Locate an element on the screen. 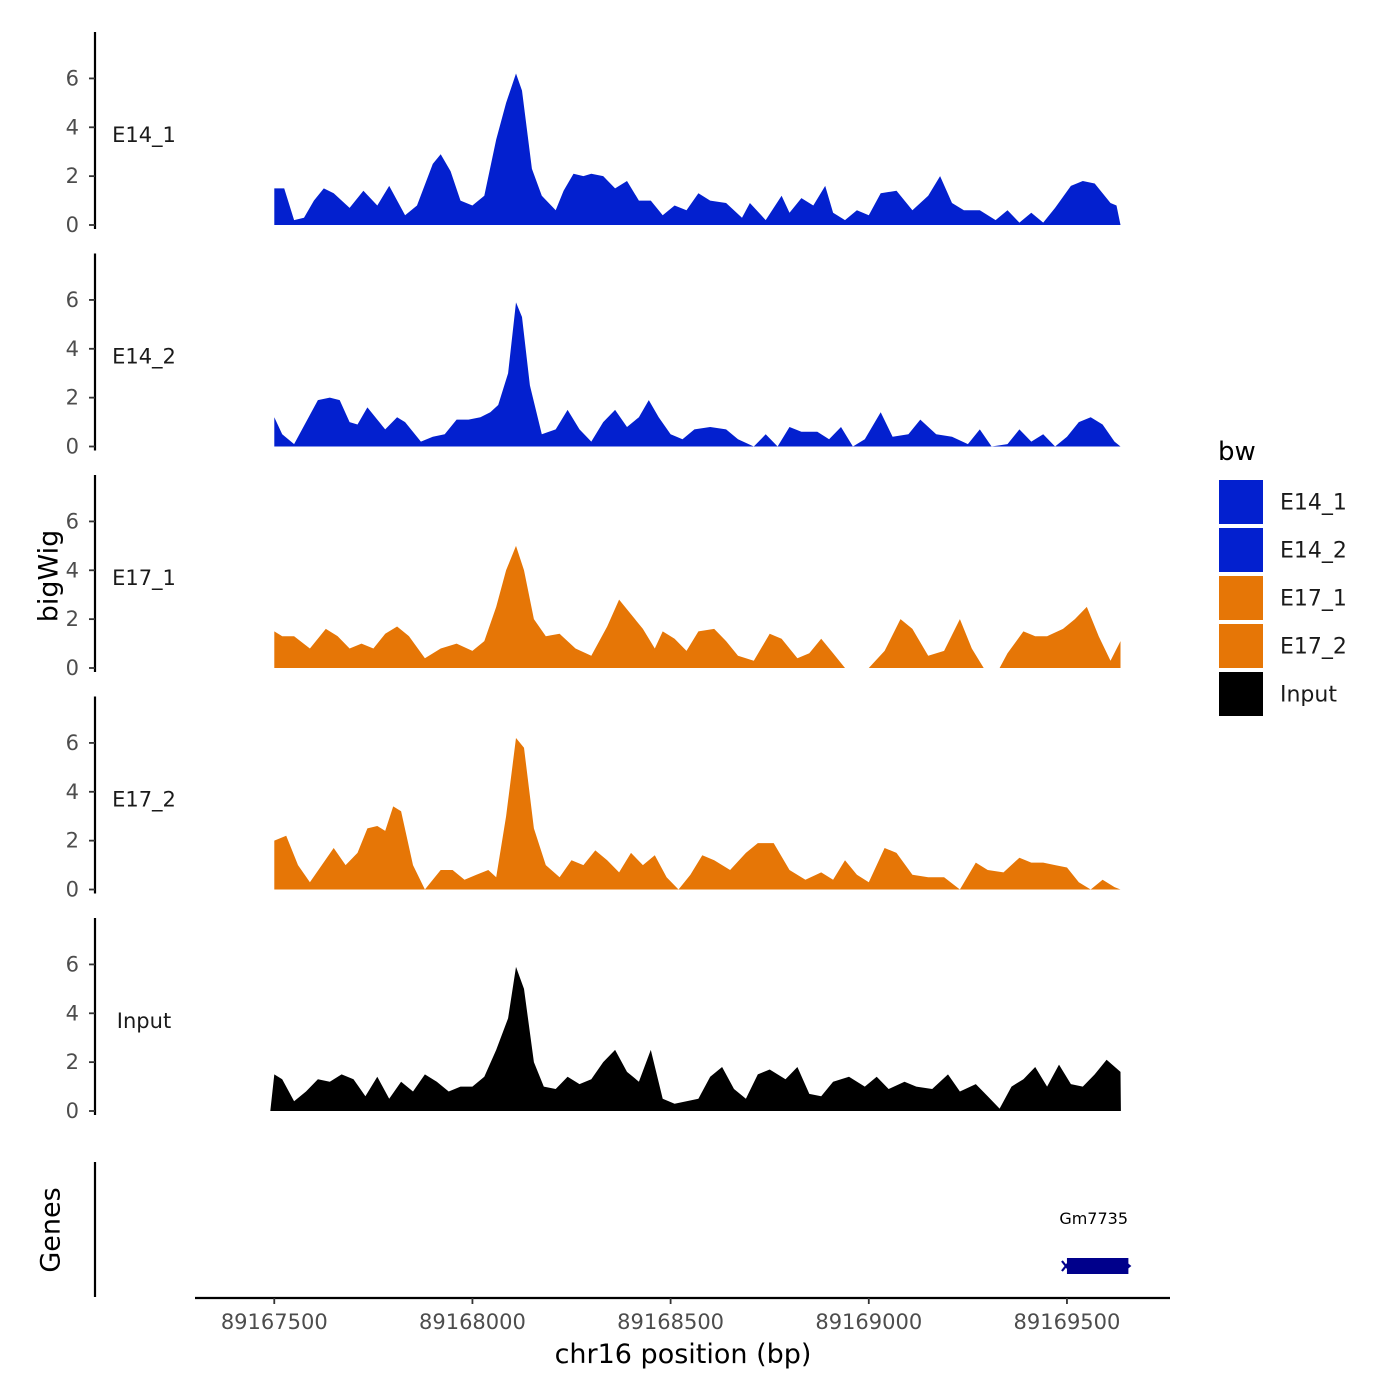 This screenshot has height=1400, width=1400. genes-panel-label: Genes is located at coordinates (51, 1229).